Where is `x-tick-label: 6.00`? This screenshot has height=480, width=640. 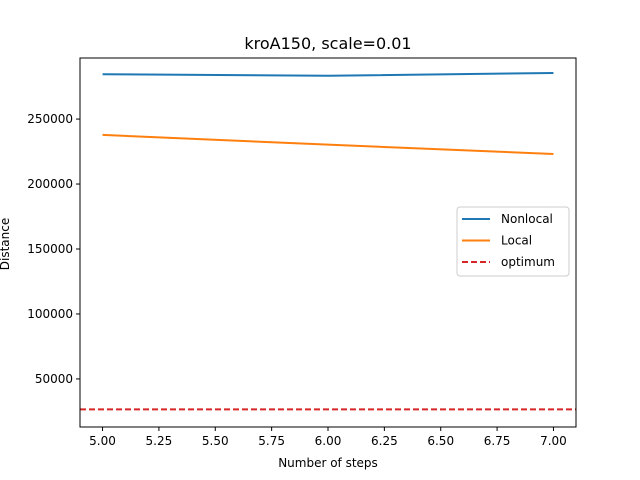
x-tick-label: 6.00 is located at coordinates (328, 441).